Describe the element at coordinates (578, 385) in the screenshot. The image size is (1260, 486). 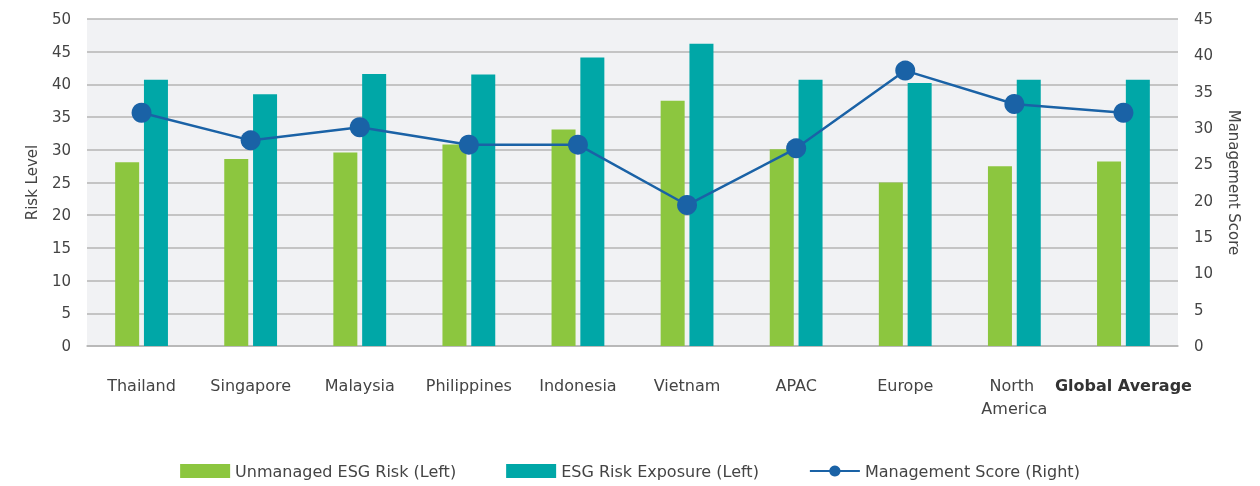
I see `x-tick-label: Indonesia` at that location.